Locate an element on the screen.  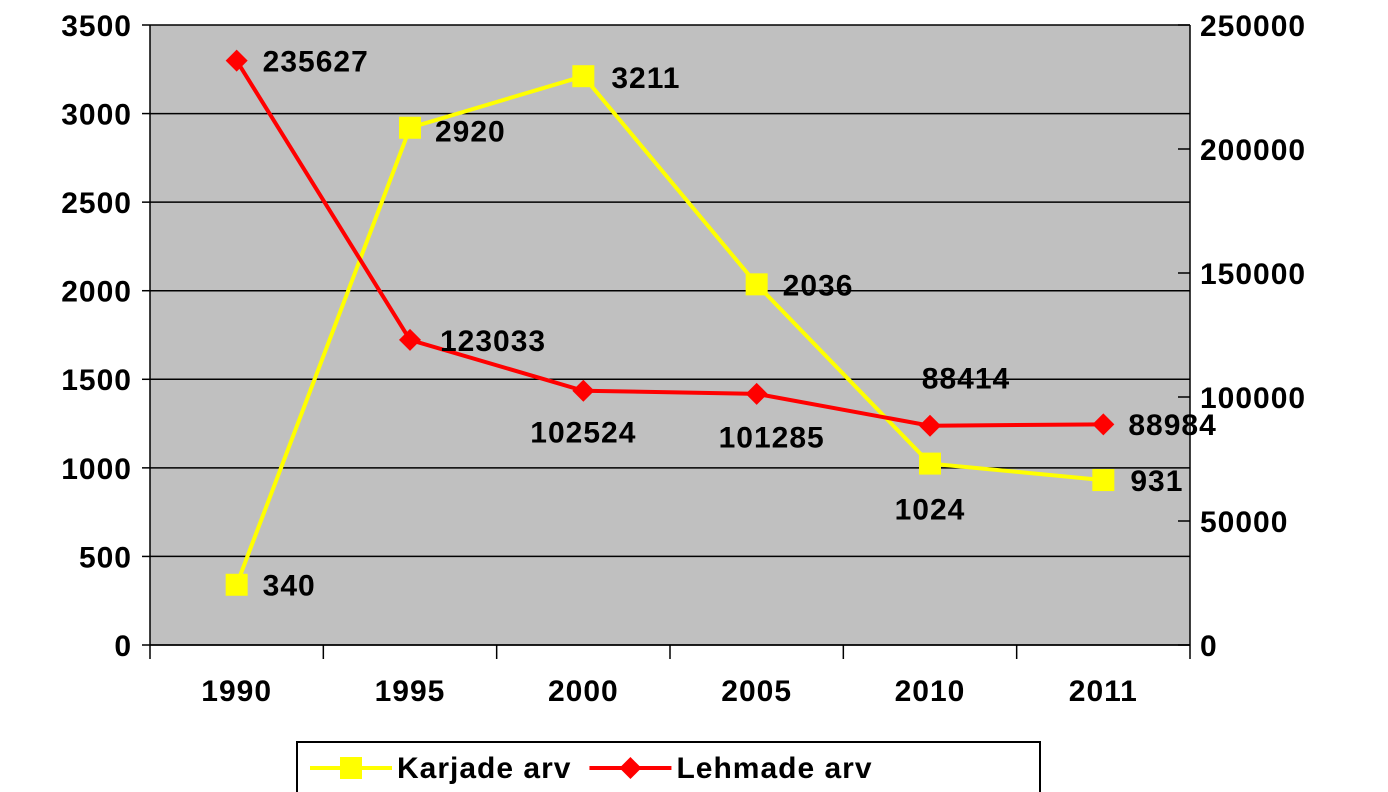
data-label: 101285 is located at coordinates (772, 438).